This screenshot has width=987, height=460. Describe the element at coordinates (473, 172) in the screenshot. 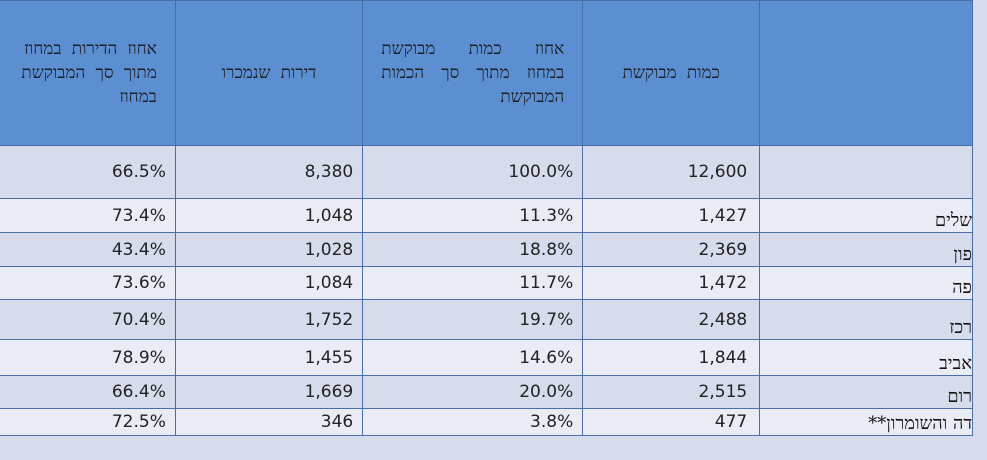

I see `cell-pct-requested: 100.0%` at that location.